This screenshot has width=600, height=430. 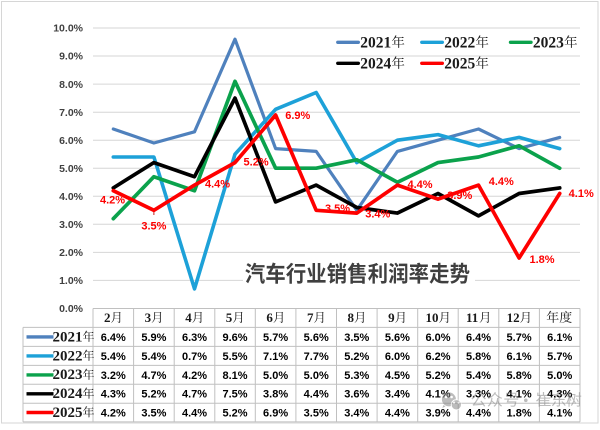 What do you see at coordinates (316, 357) in the screenshot?
I see `svg-text: 7.7%` at bounding box center [316, 357].